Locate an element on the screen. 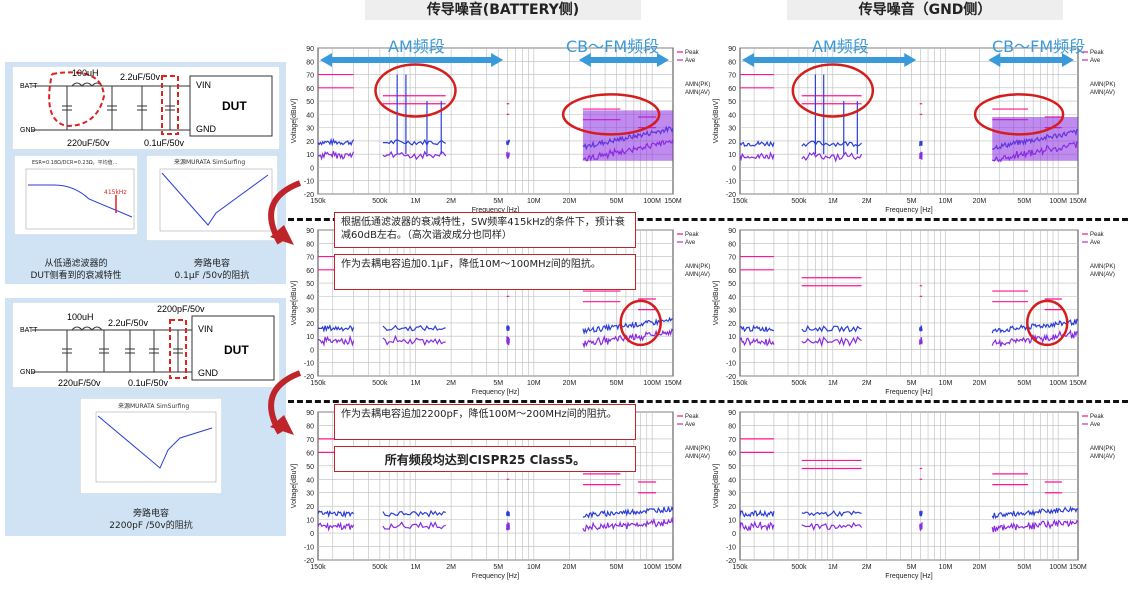 This screenshot has width=1135, height=592. sch2-cap4-label: 2200pF/50v is located at coordinates (181, 309).